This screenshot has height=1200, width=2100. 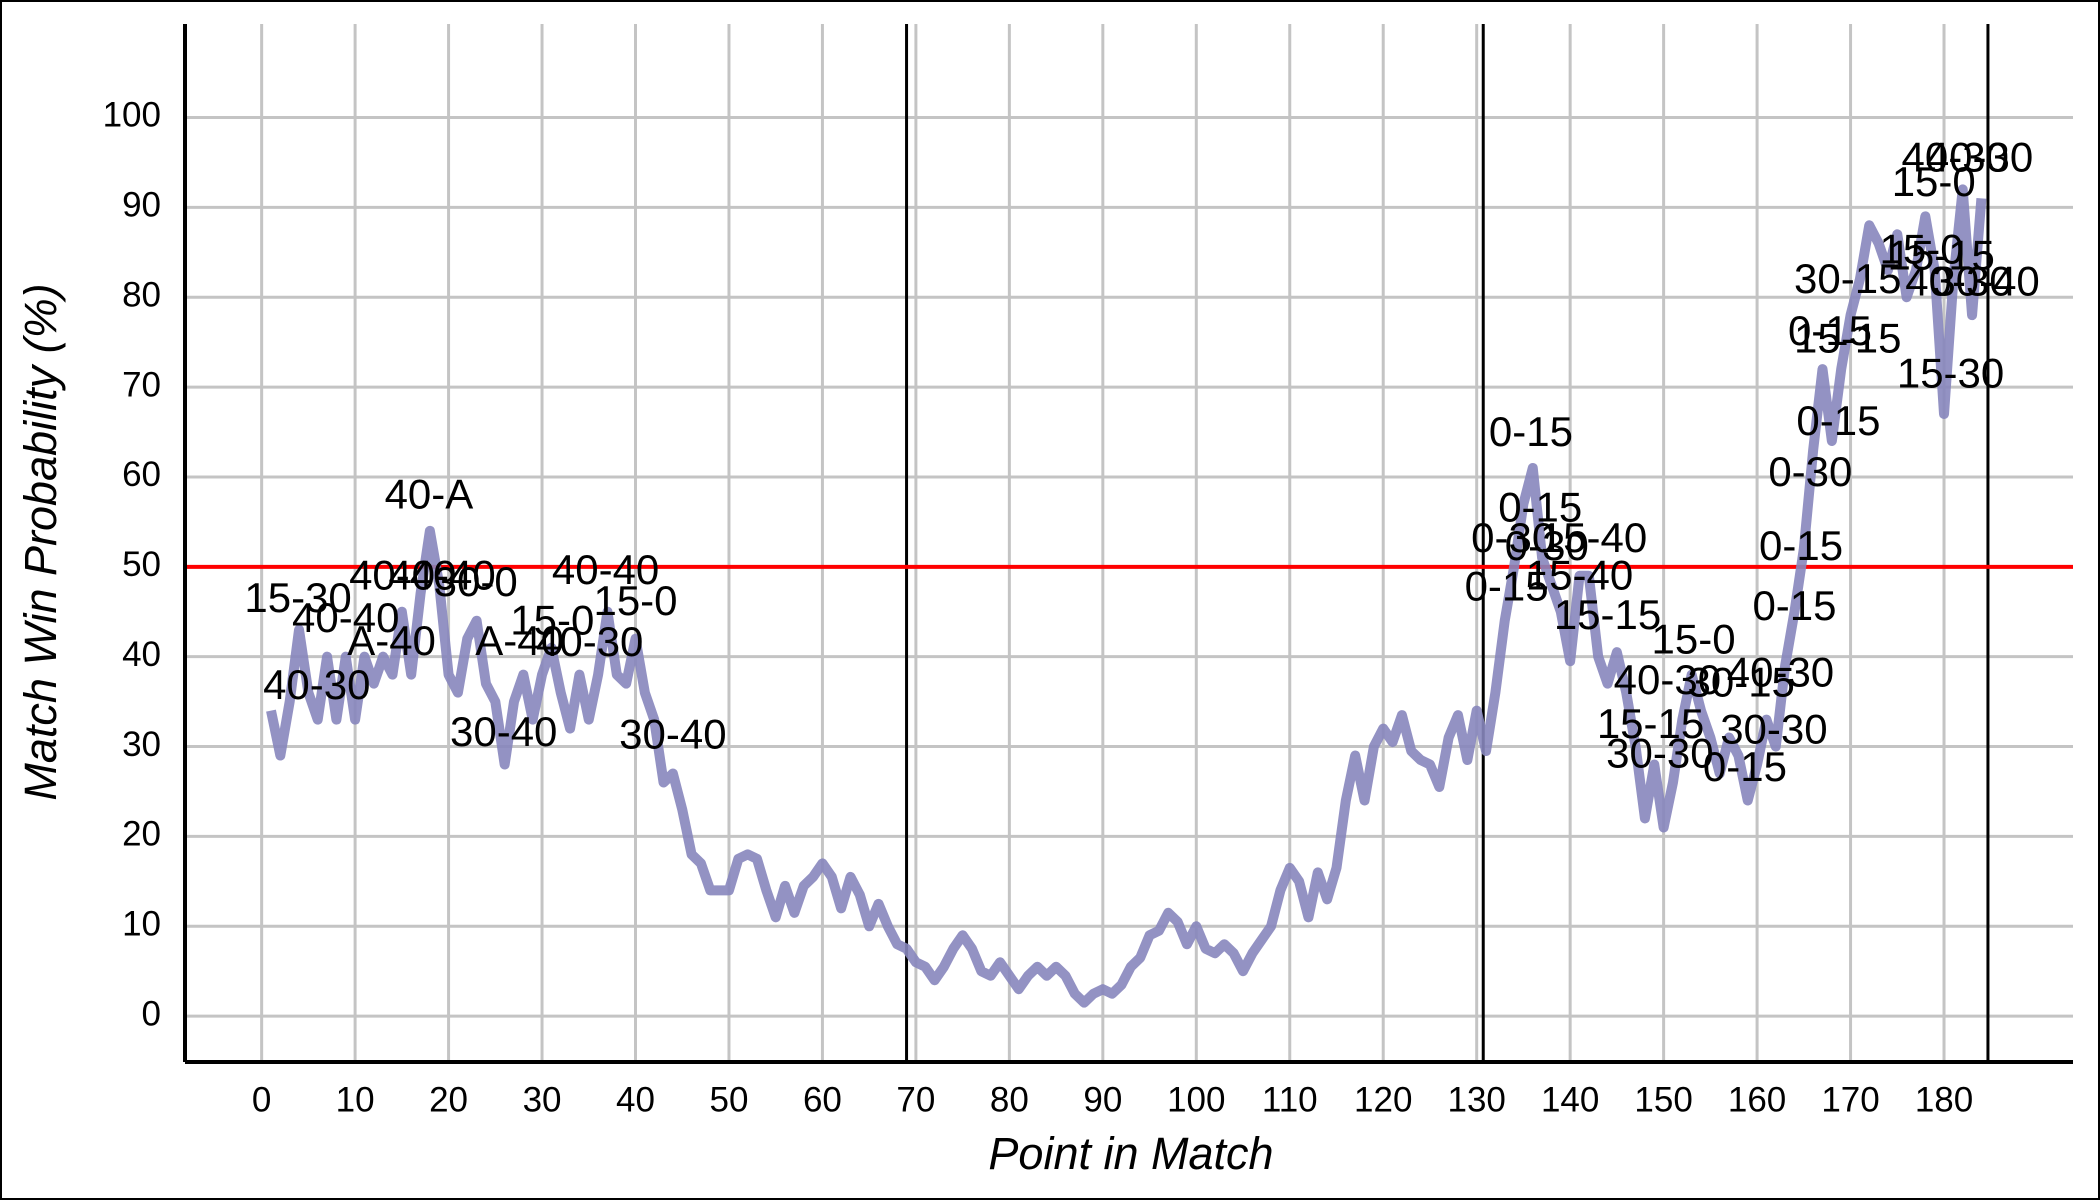 What do you see at coordinates (141, 294) in the screenshot?
I see `y-tick-label: 80` at bounding box center [141, 294].